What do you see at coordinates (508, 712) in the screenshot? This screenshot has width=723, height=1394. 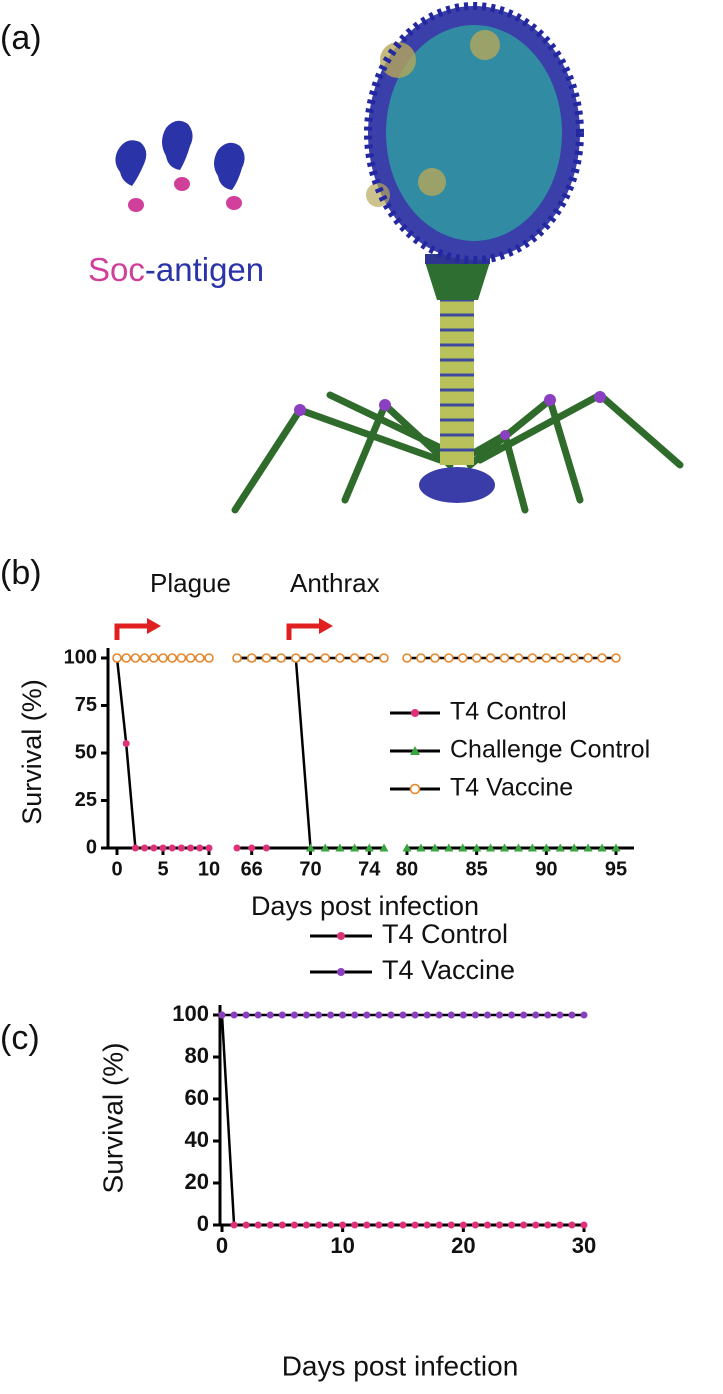 I see `legend-label: T4 Control` at bounding box center [508, 712].